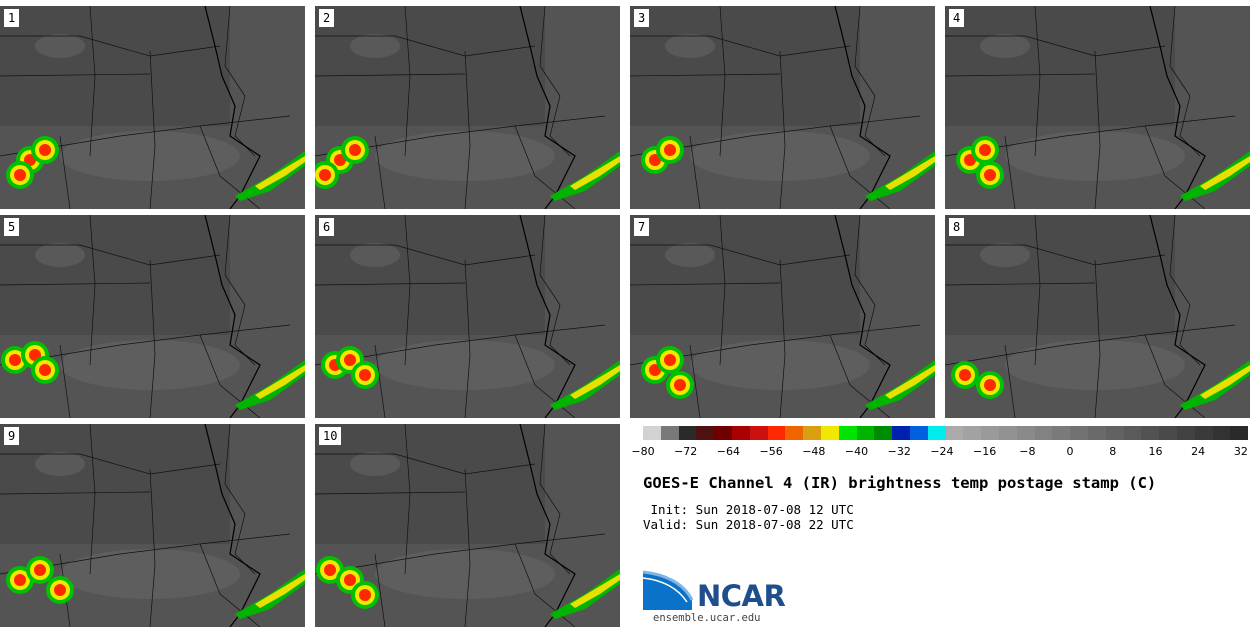 The image size is (1260, 627). I want to click on member-panel-5: 5, so click(152, 316).